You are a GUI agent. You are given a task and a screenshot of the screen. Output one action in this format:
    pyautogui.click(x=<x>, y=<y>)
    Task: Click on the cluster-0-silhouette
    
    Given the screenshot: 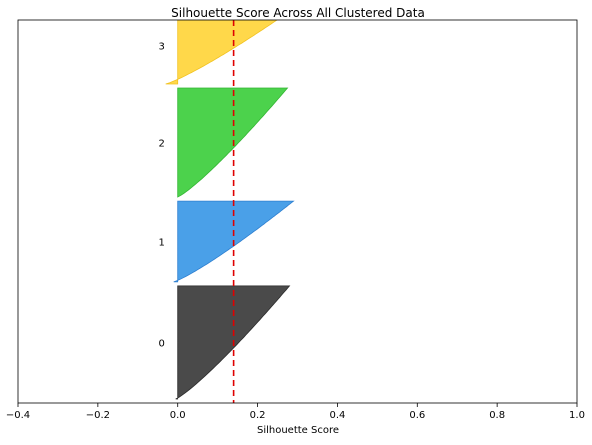 What is the action you would take?
    pyautogui.click(x=233, y=342)
    